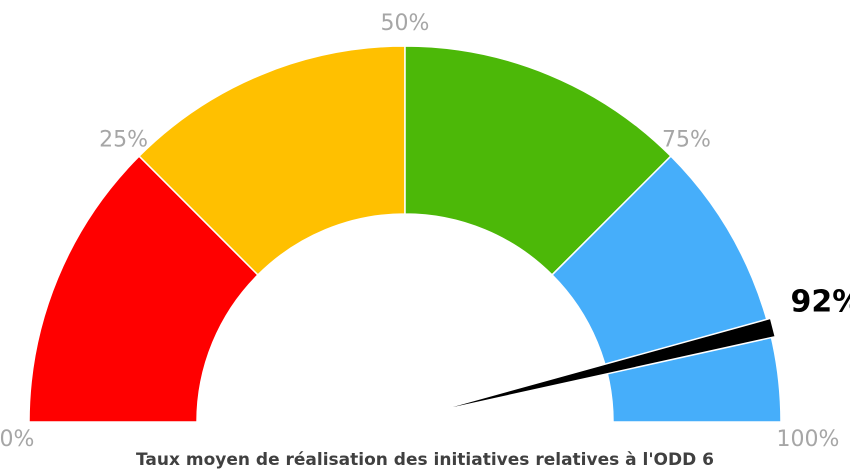 The width and height of the screenshot is (850, 472). Describe the element at coordinates (600, 366) in the screenshot. I see `needle` at that location.